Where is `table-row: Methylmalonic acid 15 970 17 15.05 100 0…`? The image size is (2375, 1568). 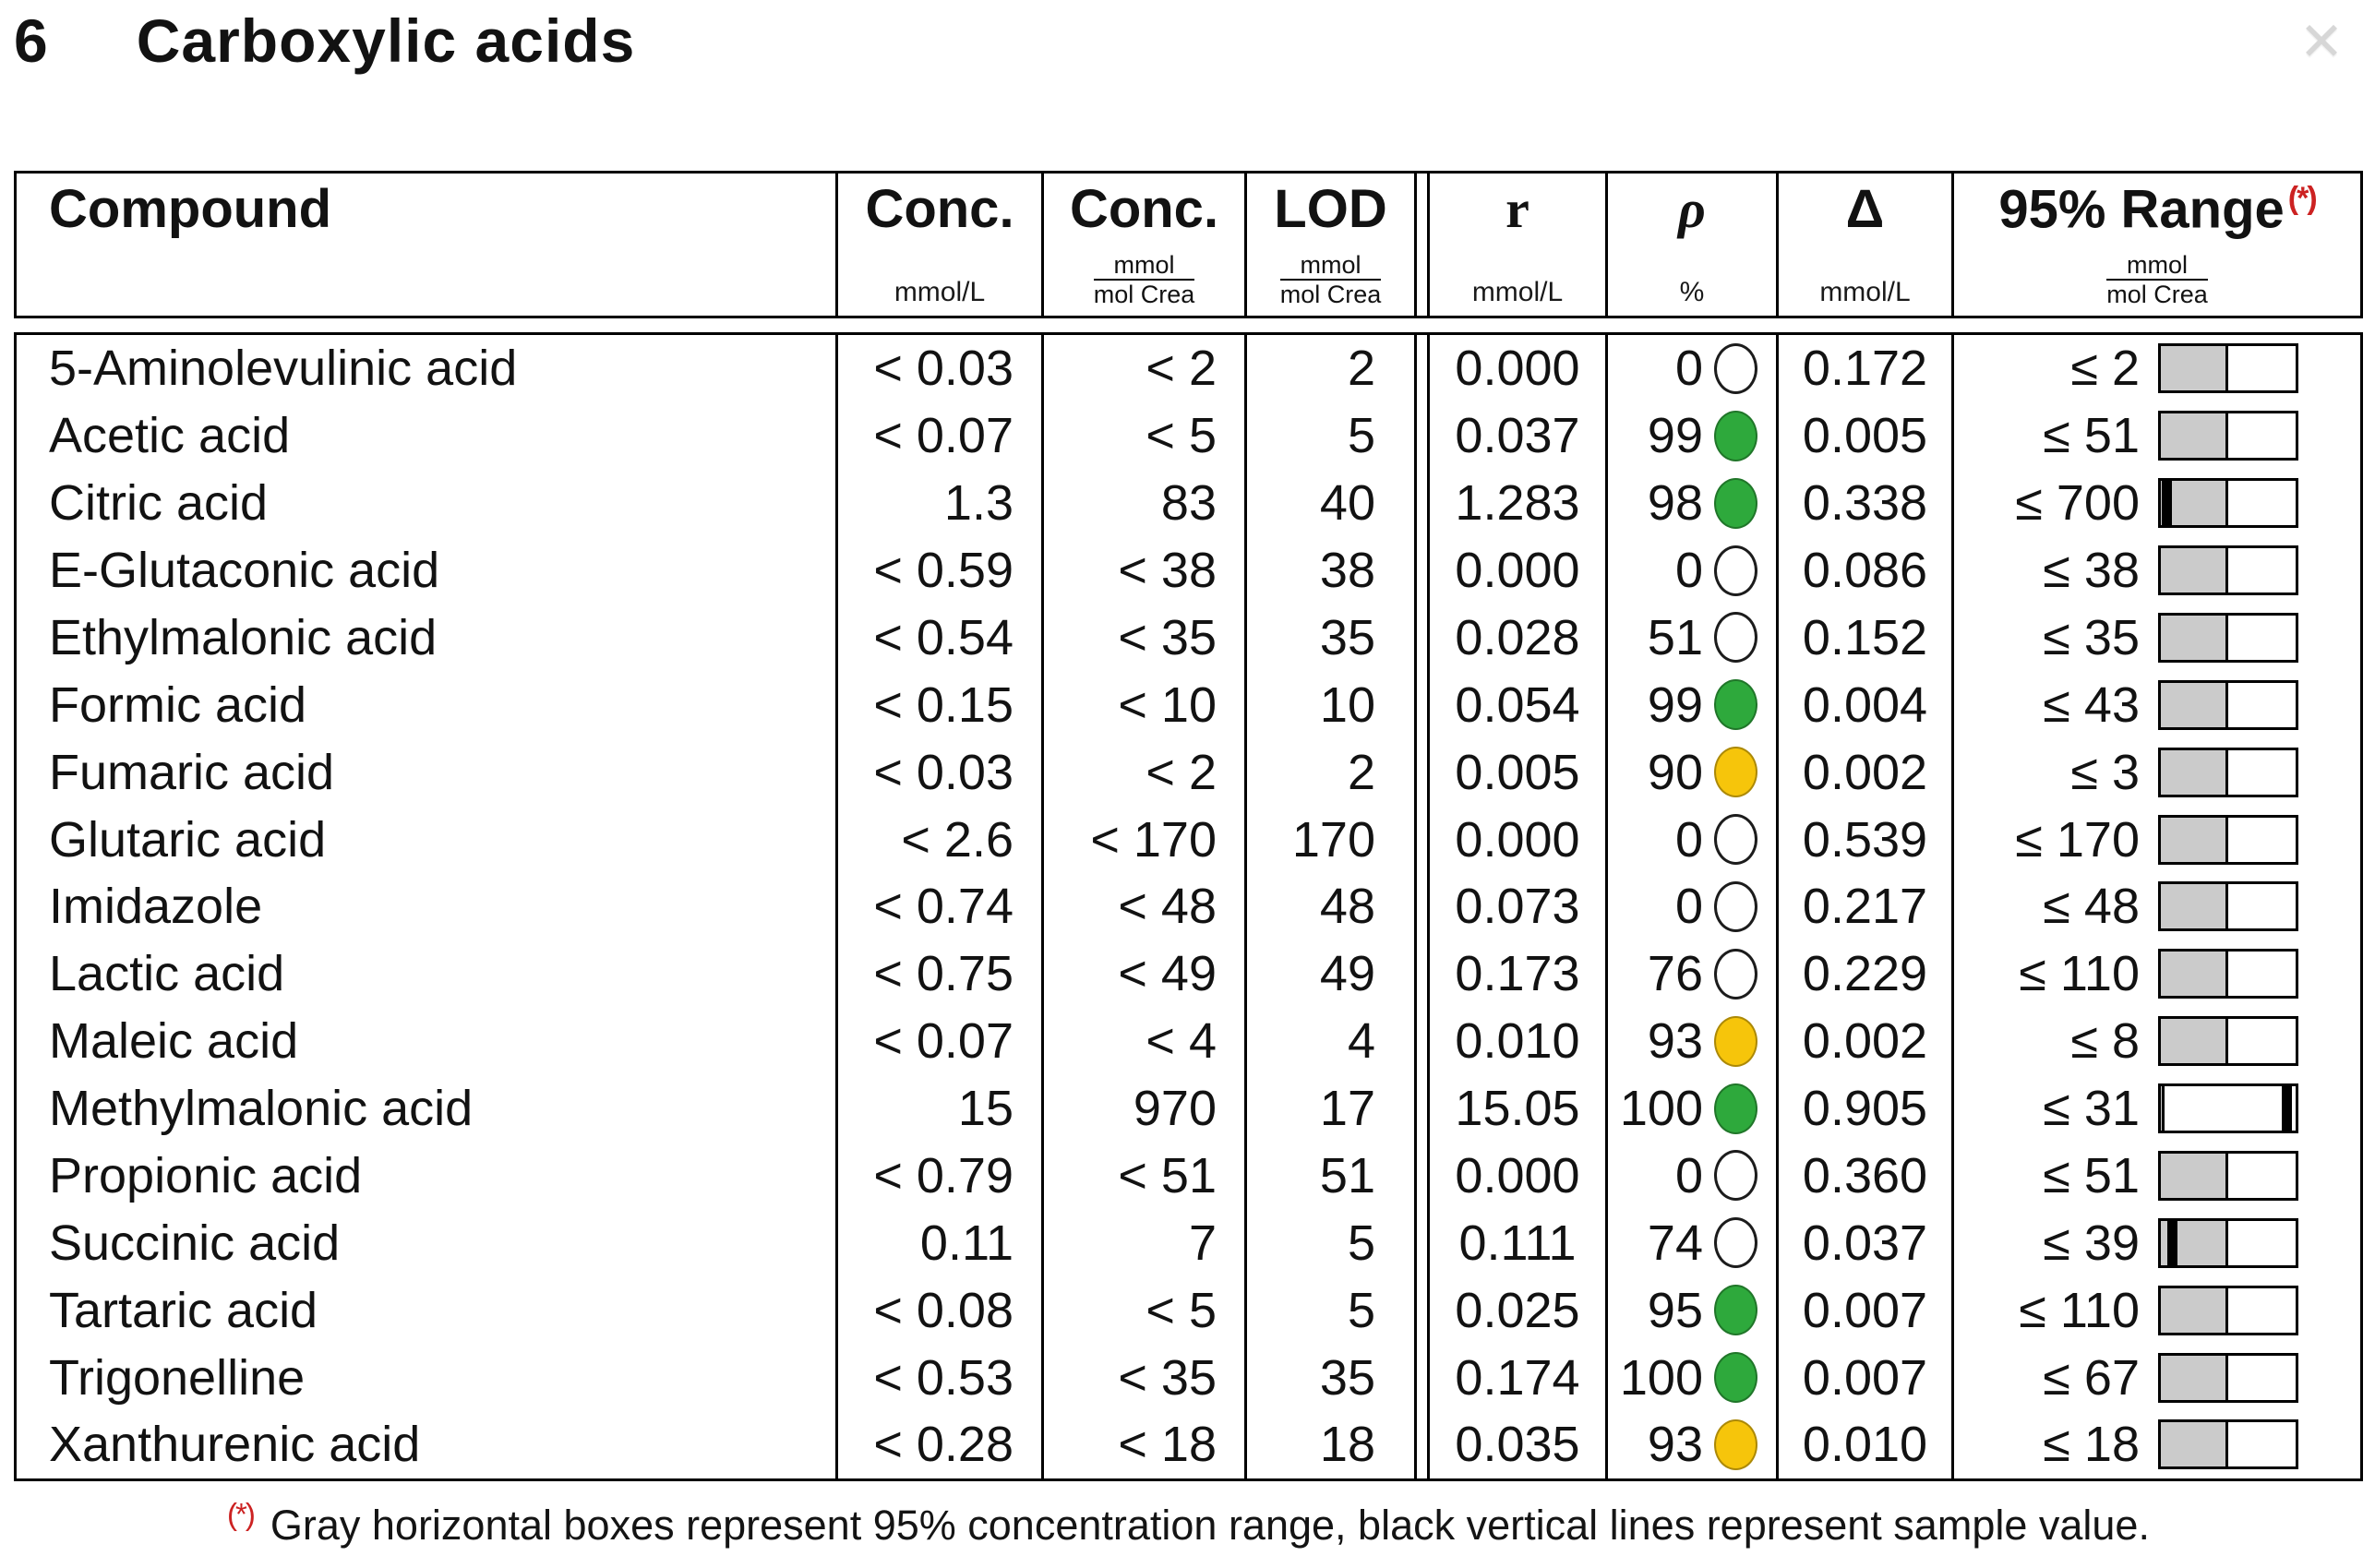 table-row: Methylmalonic acid 15 970 17 15.05 100 0… is located at coordinates (1188, 1108).